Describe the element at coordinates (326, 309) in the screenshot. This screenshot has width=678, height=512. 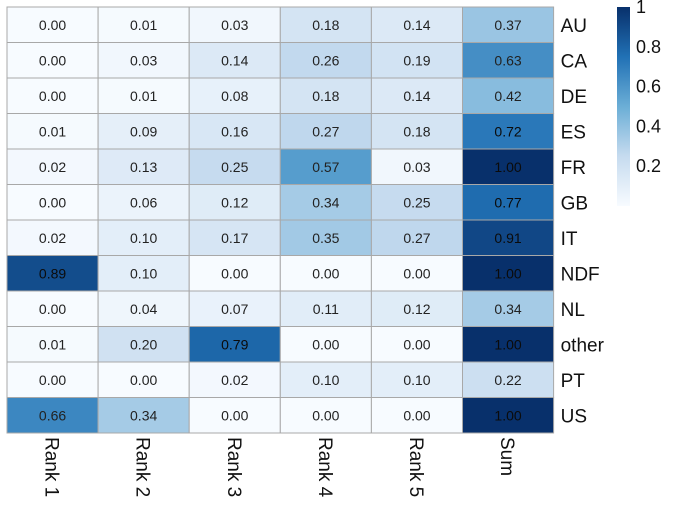
I see `cell-value-label: 0.11` at that location.